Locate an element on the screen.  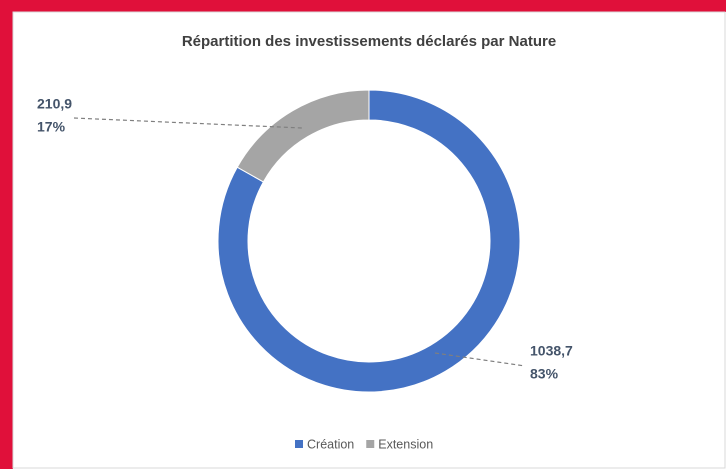
frame-left is located at coordinates (6, 234).